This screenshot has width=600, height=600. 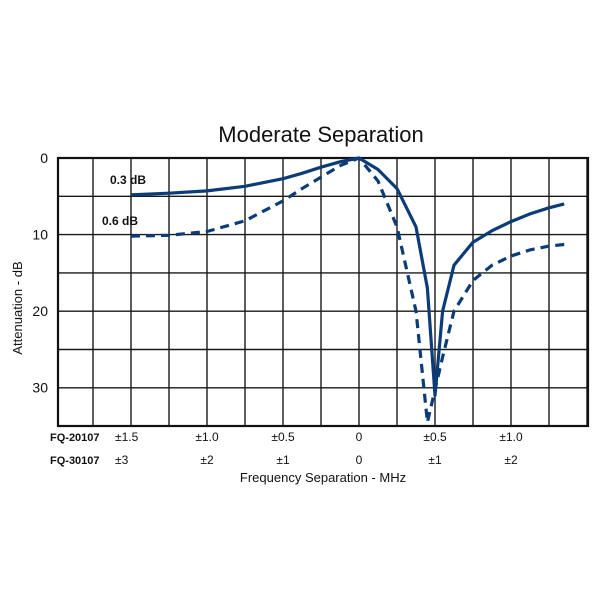 I want to click on y-tick-label: 0, so click(x=44, y=158).